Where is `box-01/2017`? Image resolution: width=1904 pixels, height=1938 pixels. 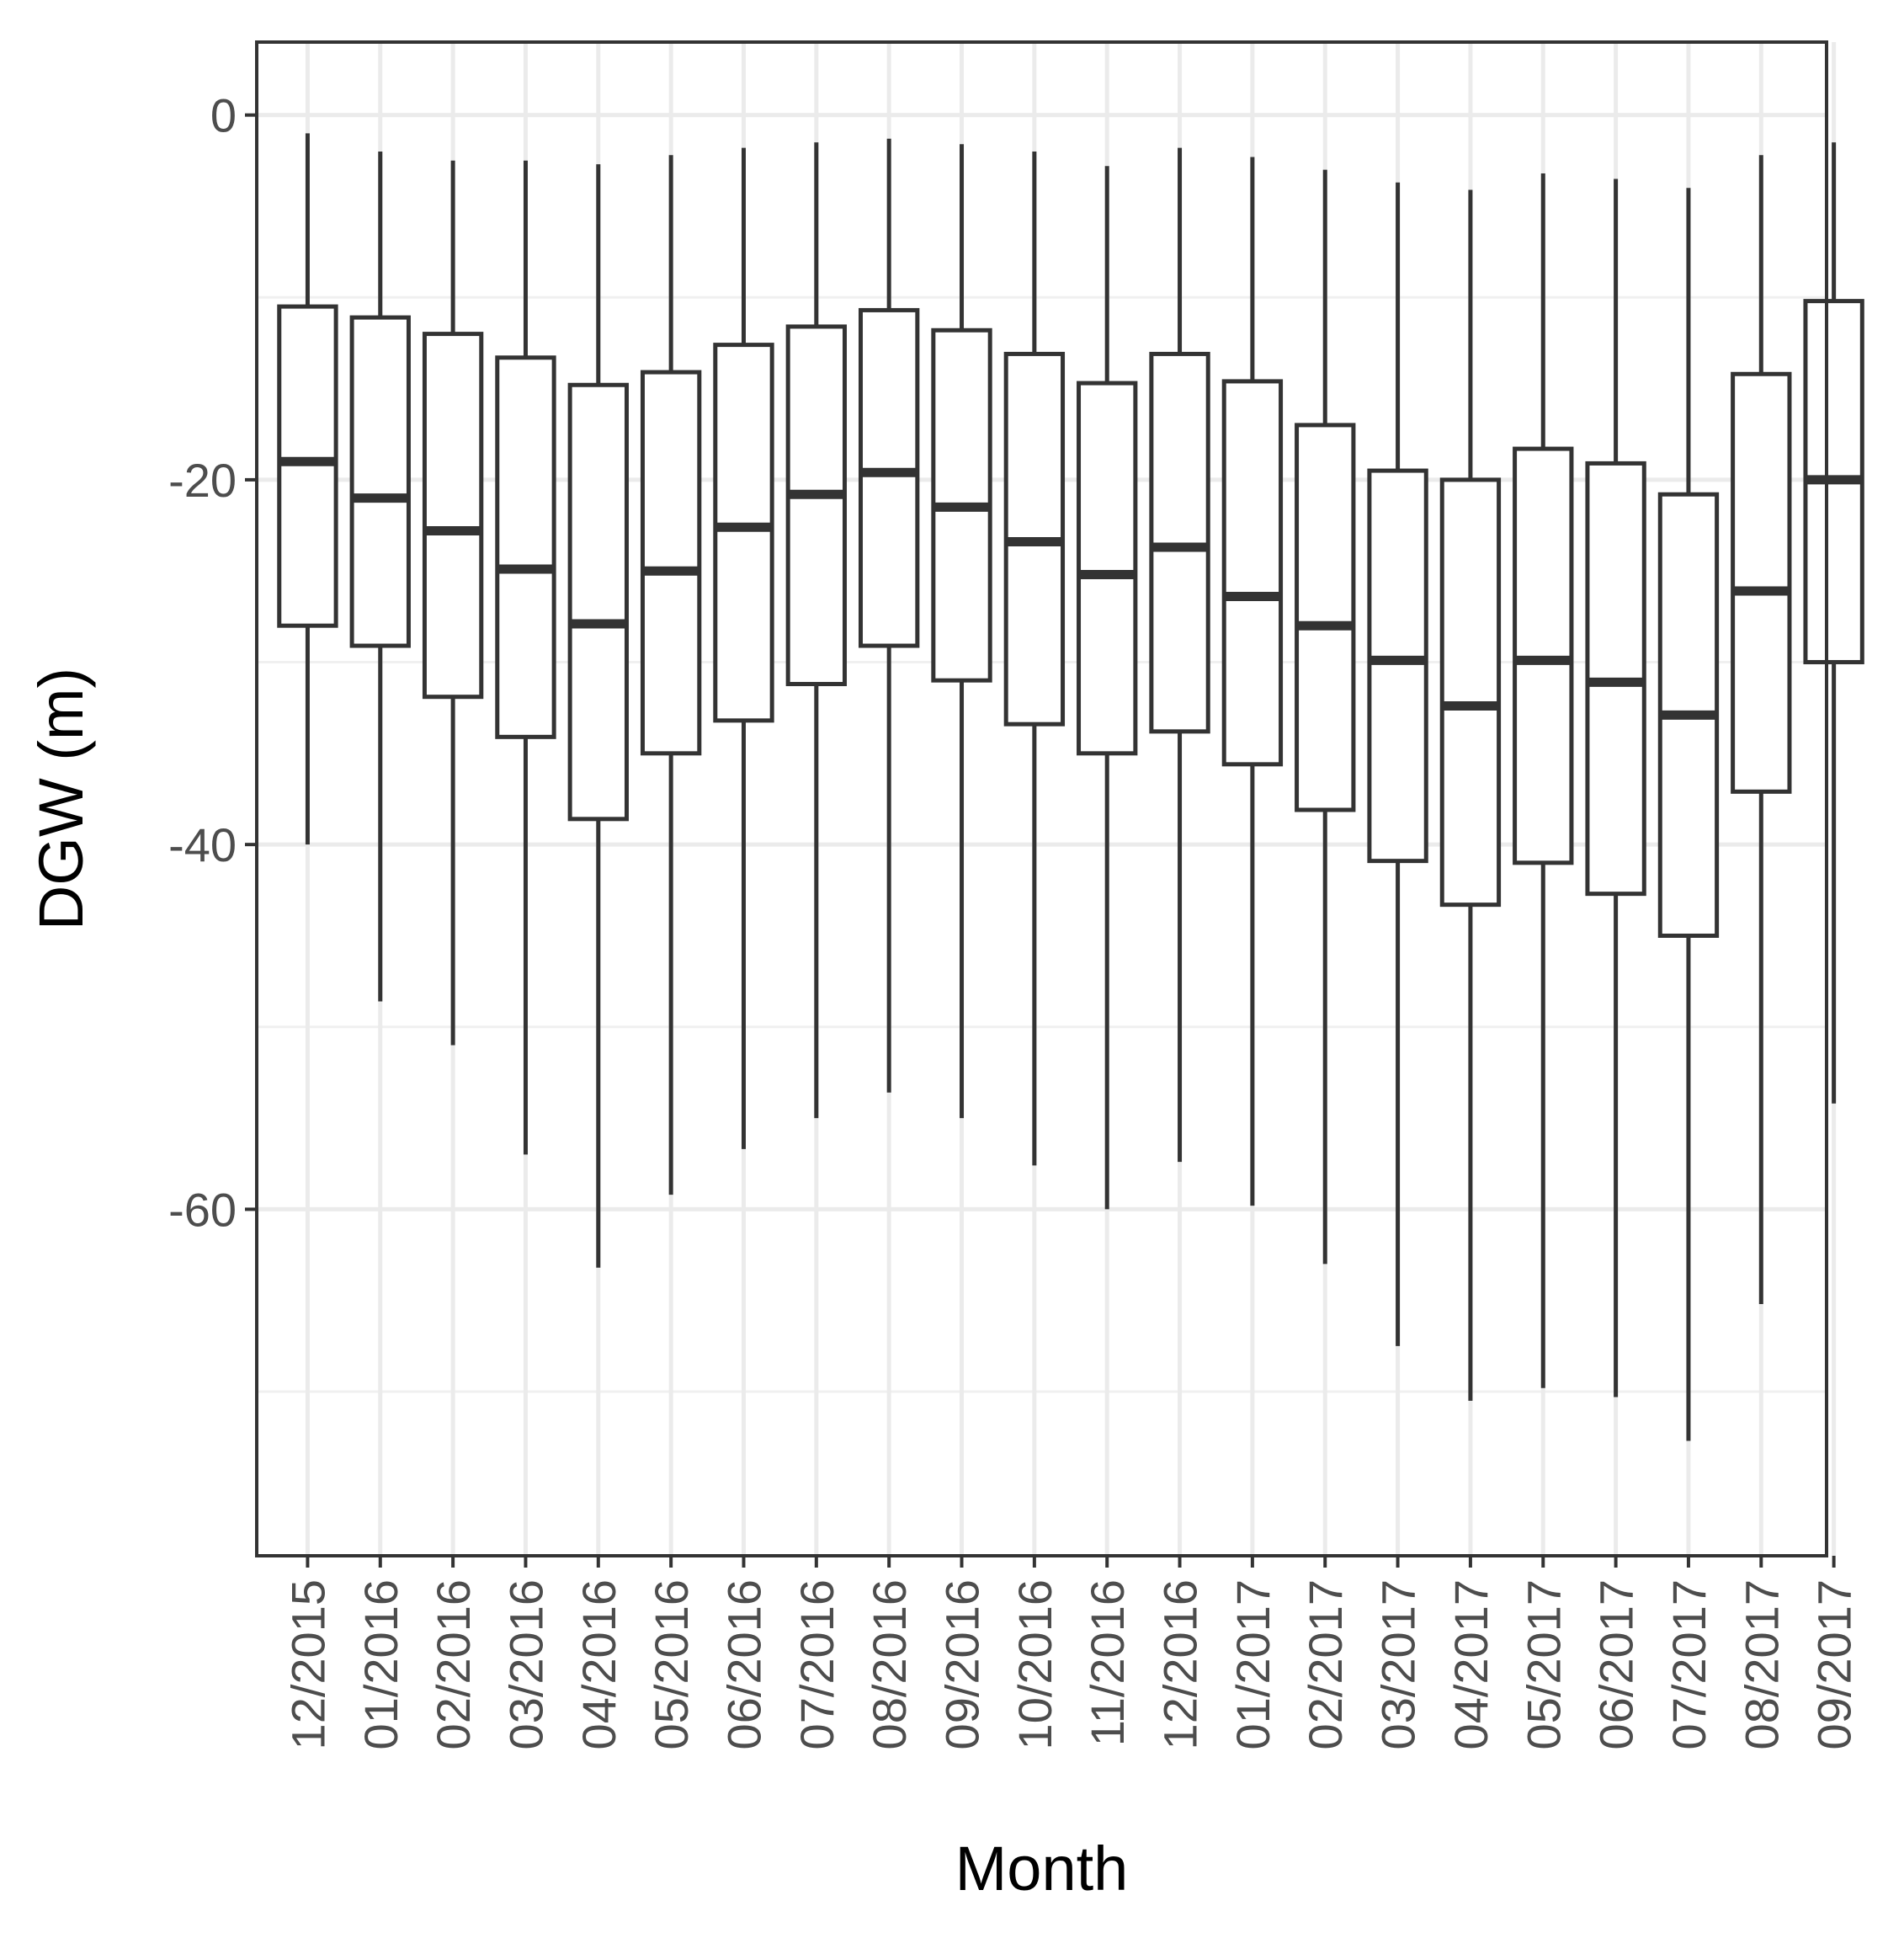
box-01/2017 is located at coordinates (1252, 681).